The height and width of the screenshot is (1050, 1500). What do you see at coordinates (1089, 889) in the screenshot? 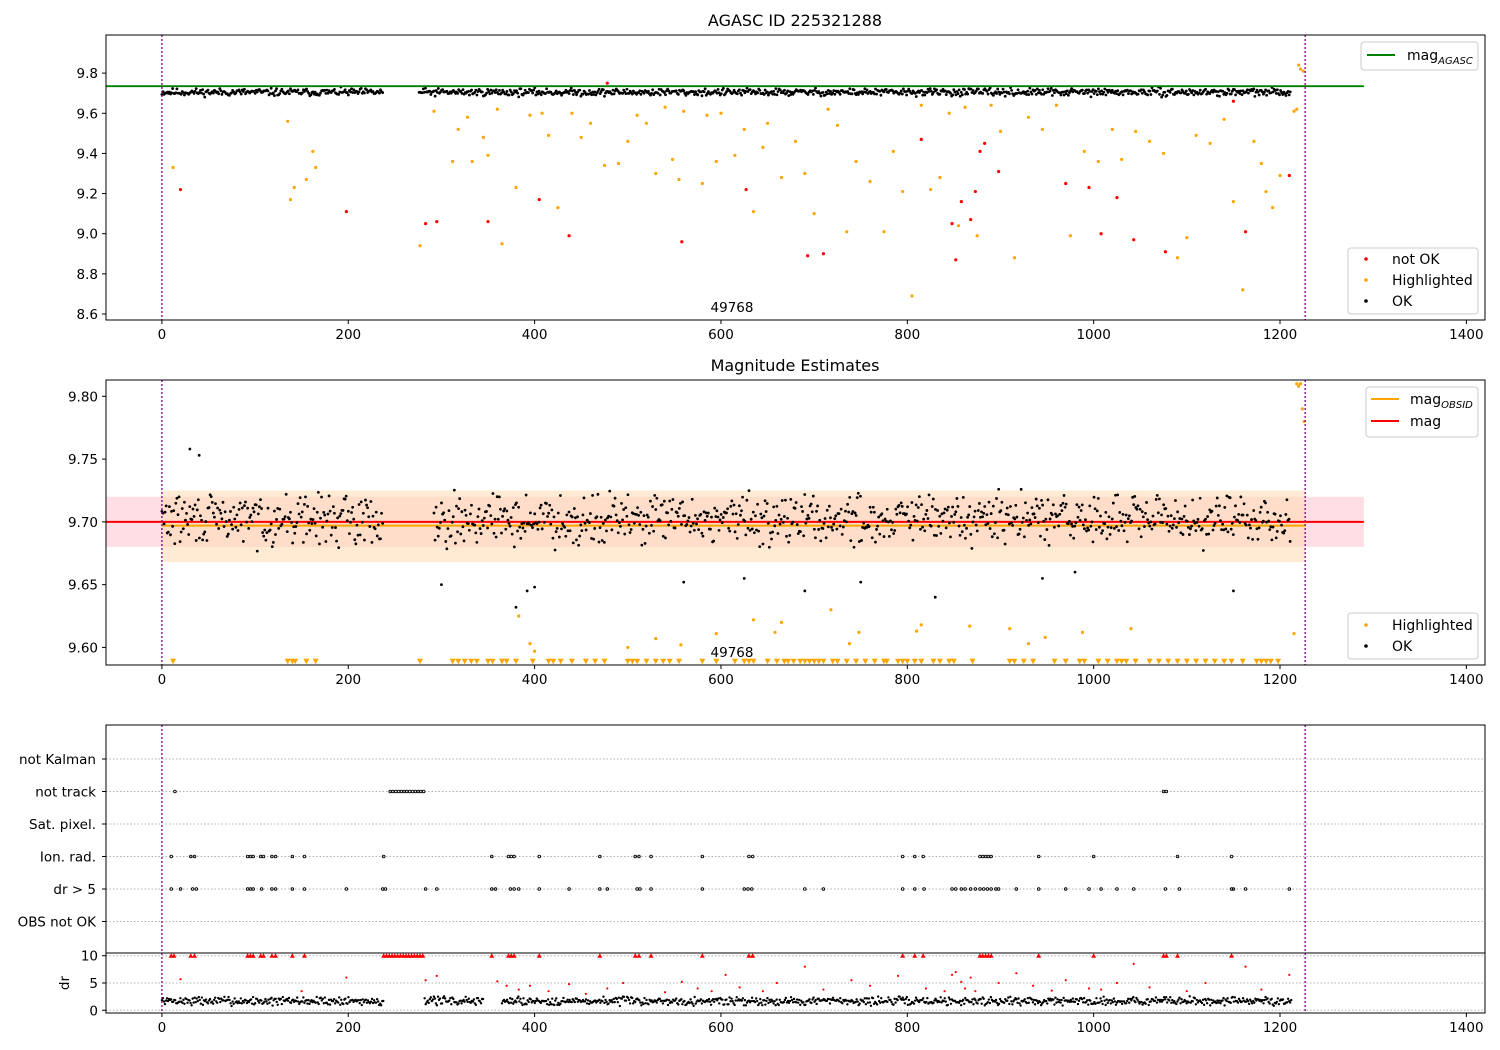
I see `flag-marker` at bounding box center [1089, 889].